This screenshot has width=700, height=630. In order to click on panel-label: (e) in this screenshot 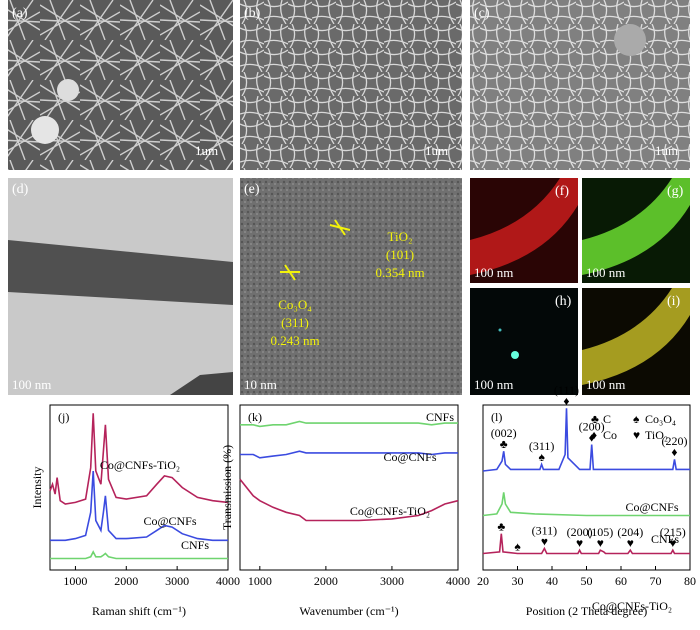, I will do `click(252, 189)`.